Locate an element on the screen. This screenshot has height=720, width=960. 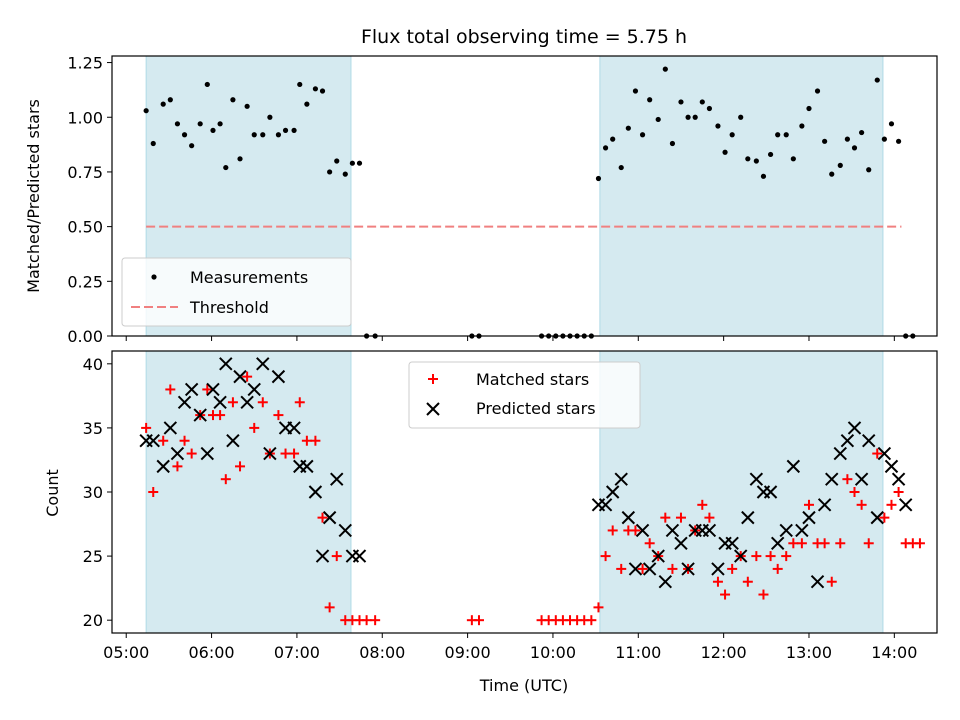
x-tick-label: 10:00 is located at coordinates (553, 652).